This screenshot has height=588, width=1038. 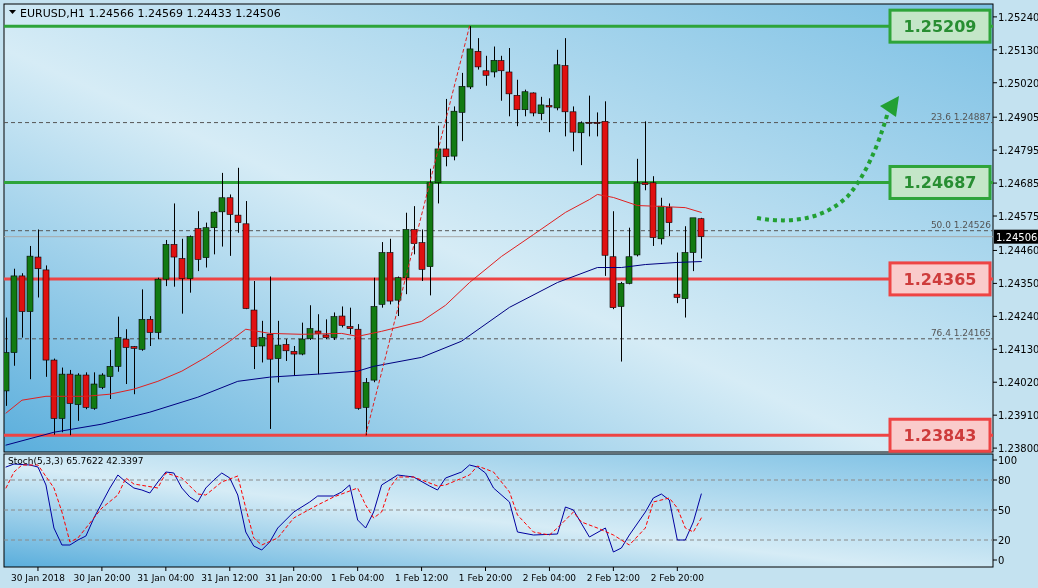 I want to click on ref-line-label: 76.4 1.24165, so click(x=960, y=332).